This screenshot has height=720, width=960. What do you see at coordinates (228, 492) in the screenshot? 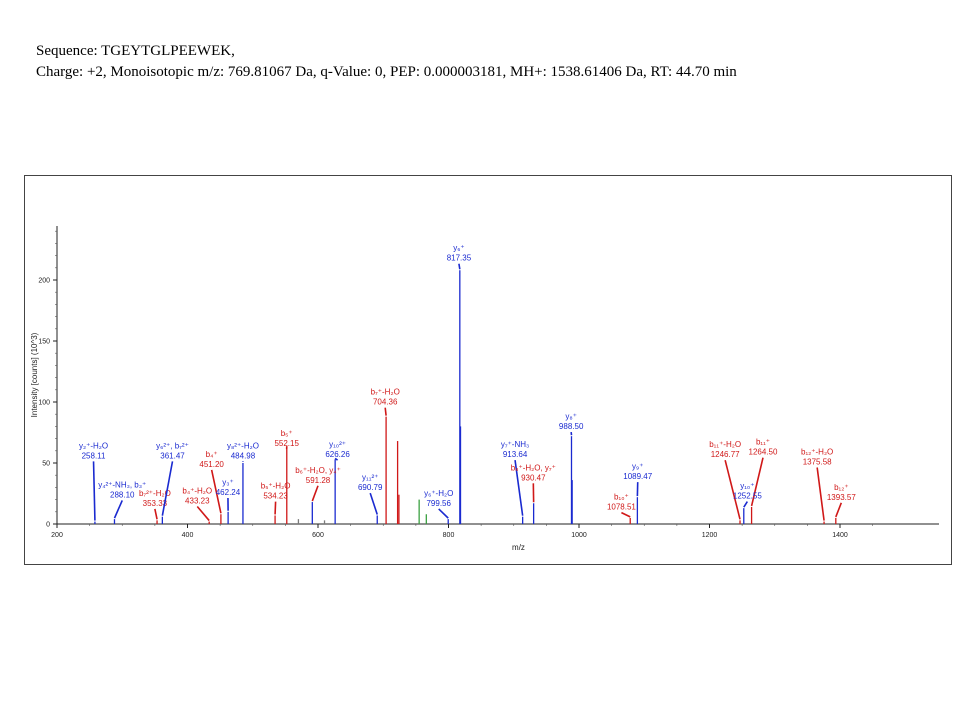
I see `peak-annotation-mz: 462.24` at bounding box center [228, 492].